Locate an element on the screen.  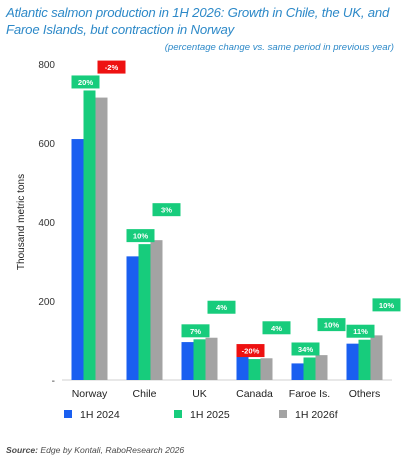
bar-uk-1h-2025 is located at coordinates (199, 359).